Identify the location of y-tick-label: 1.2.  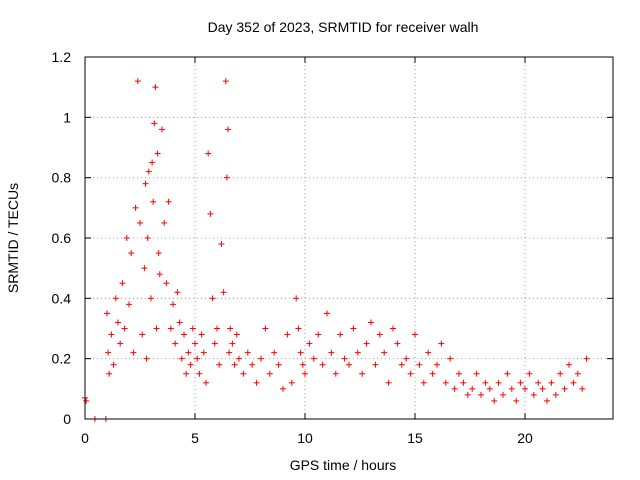
(62, 57).